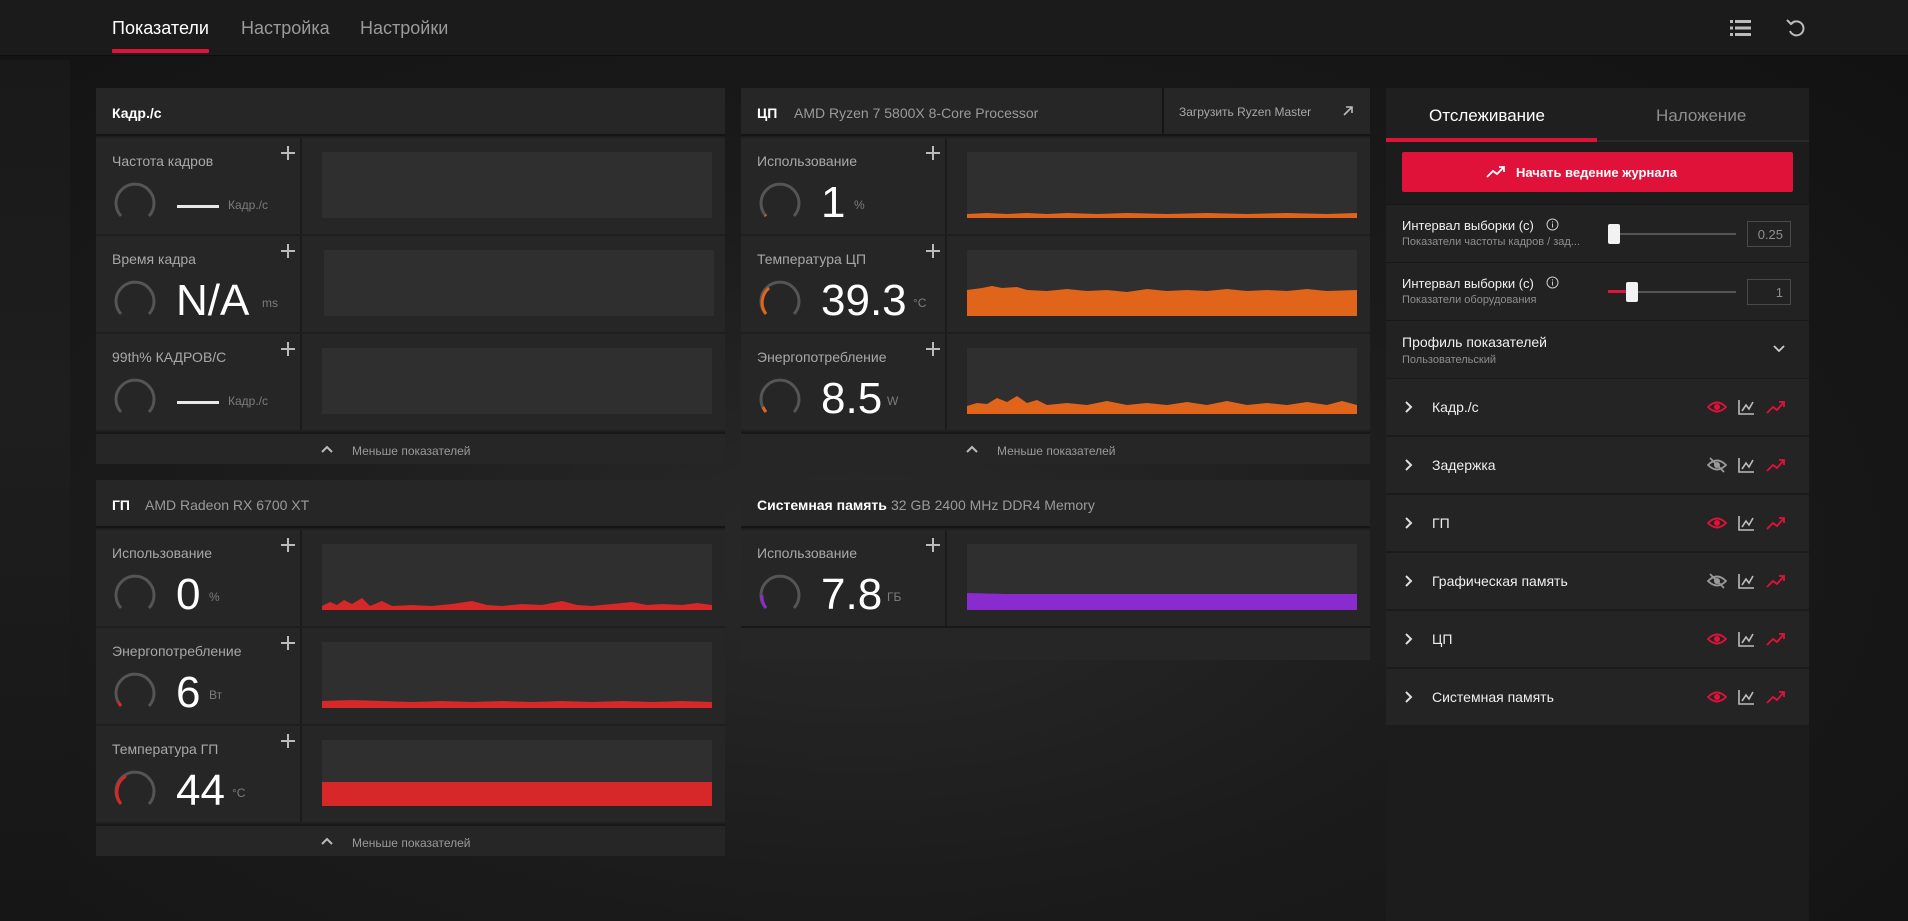 This screenshot has height=921, width=1908. I want to click on interval-fps-track, so click(1672, 234).